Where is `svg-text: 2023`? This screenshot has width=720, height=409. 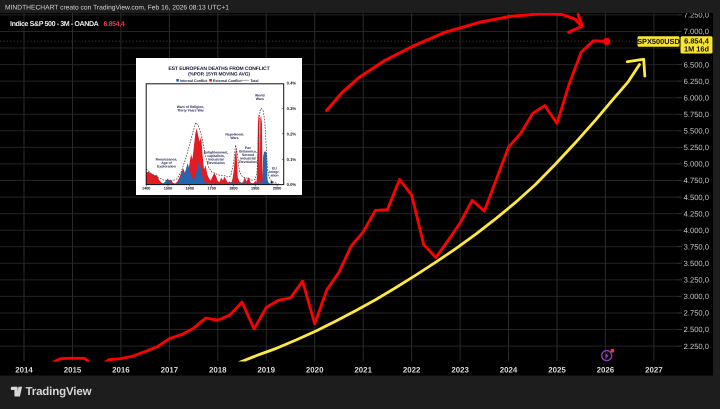
svg-text: 2023 is located at coordinates (460, 369).